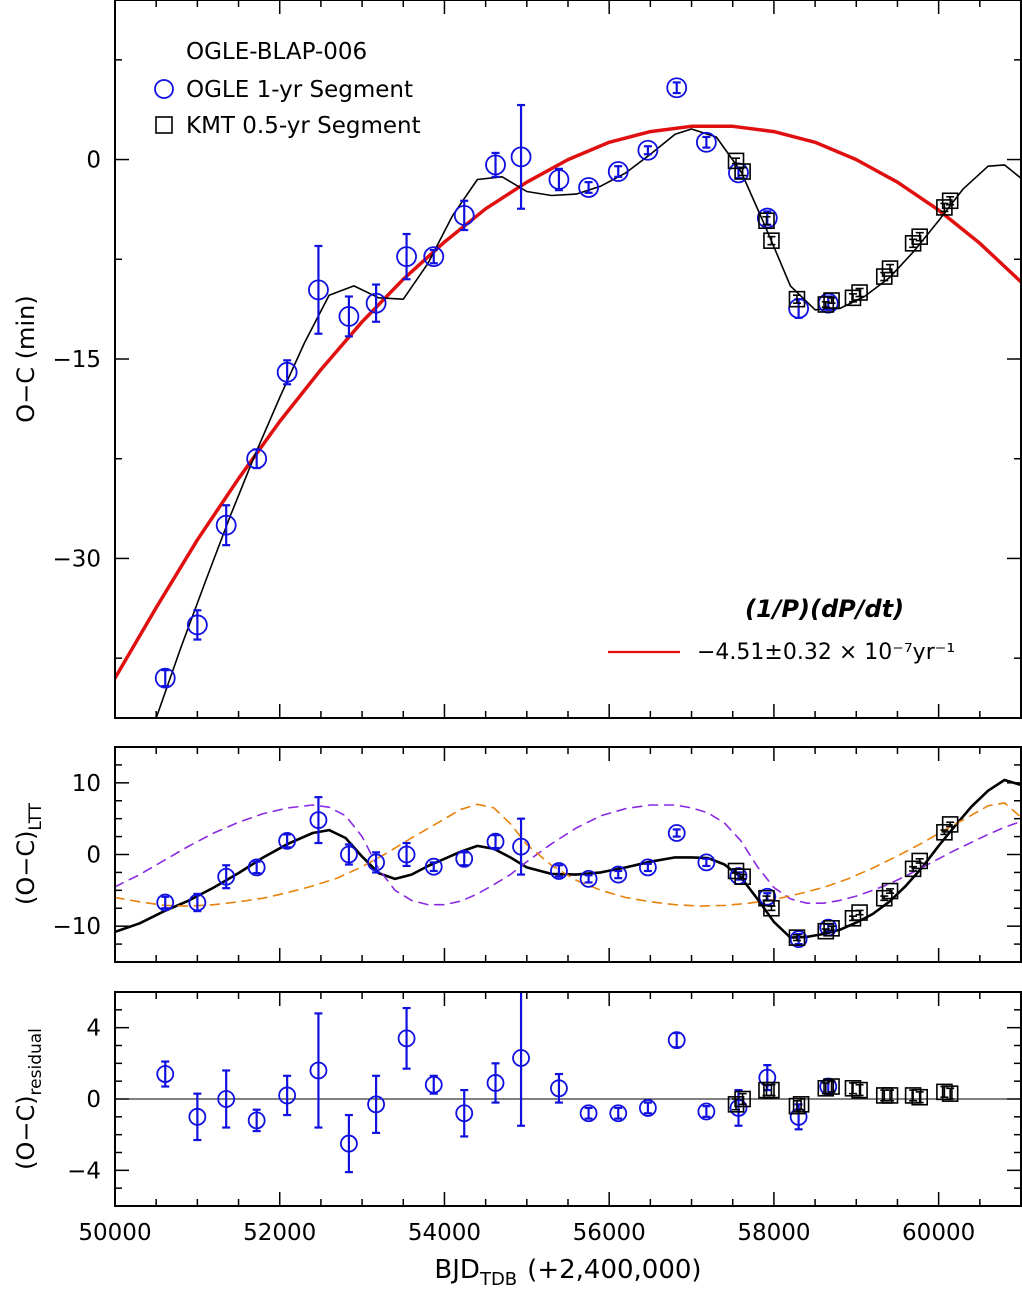  I want to click on bottom-panel-frame, so click(568, 1099).